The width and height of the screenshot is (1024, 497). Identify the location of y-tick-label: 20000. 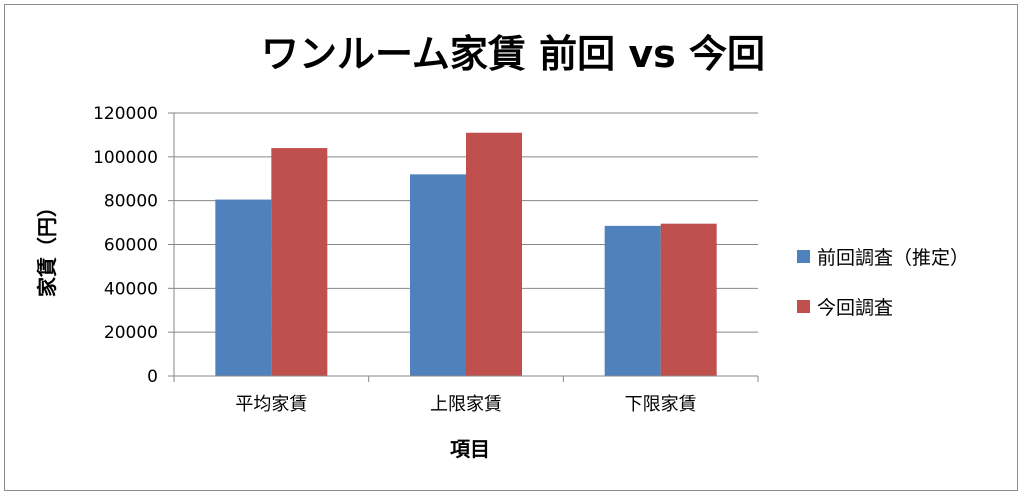
(131, 333).